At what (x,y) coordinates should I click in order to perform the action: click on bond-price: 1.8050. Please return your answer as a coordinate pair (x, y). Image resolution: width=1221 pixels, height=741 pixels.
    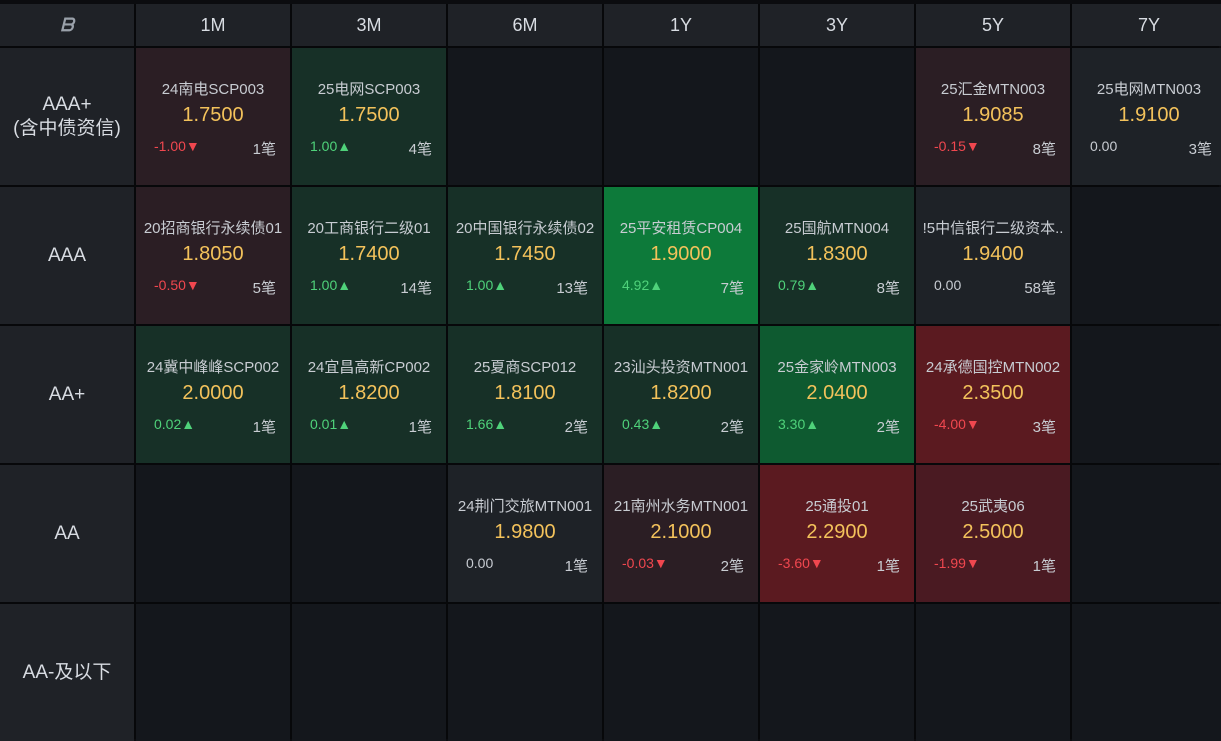
    Looking at the image, I should click on (213, 254).